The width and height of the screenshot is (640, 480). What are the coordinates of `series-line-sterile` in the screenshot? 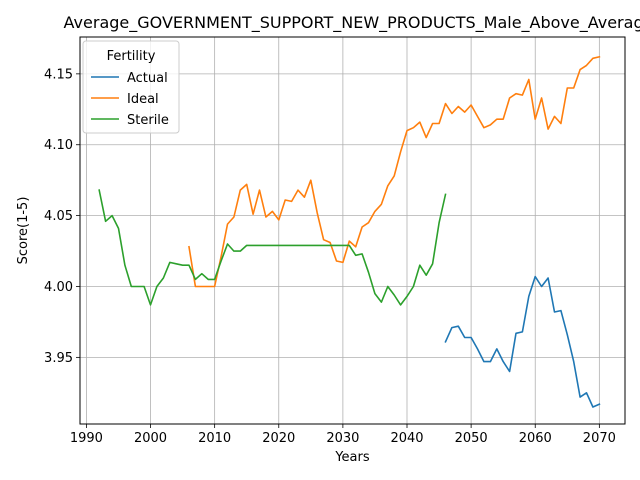 It's located at (272, 247).